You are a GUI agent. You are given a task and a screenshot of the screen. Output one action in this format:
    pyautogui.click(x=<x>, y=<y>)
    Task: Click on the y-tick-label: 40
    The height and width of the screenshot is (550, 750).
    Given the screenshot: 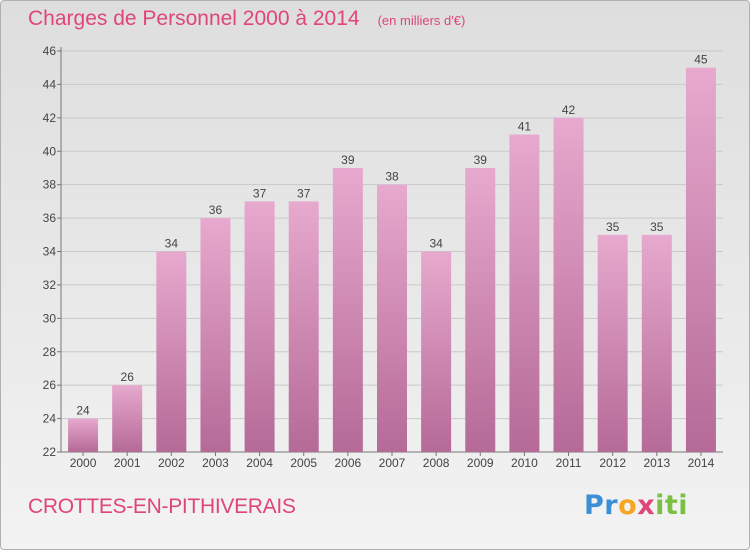 What is the action you would take?
    pyautogui.click(x=50, y=151)
    